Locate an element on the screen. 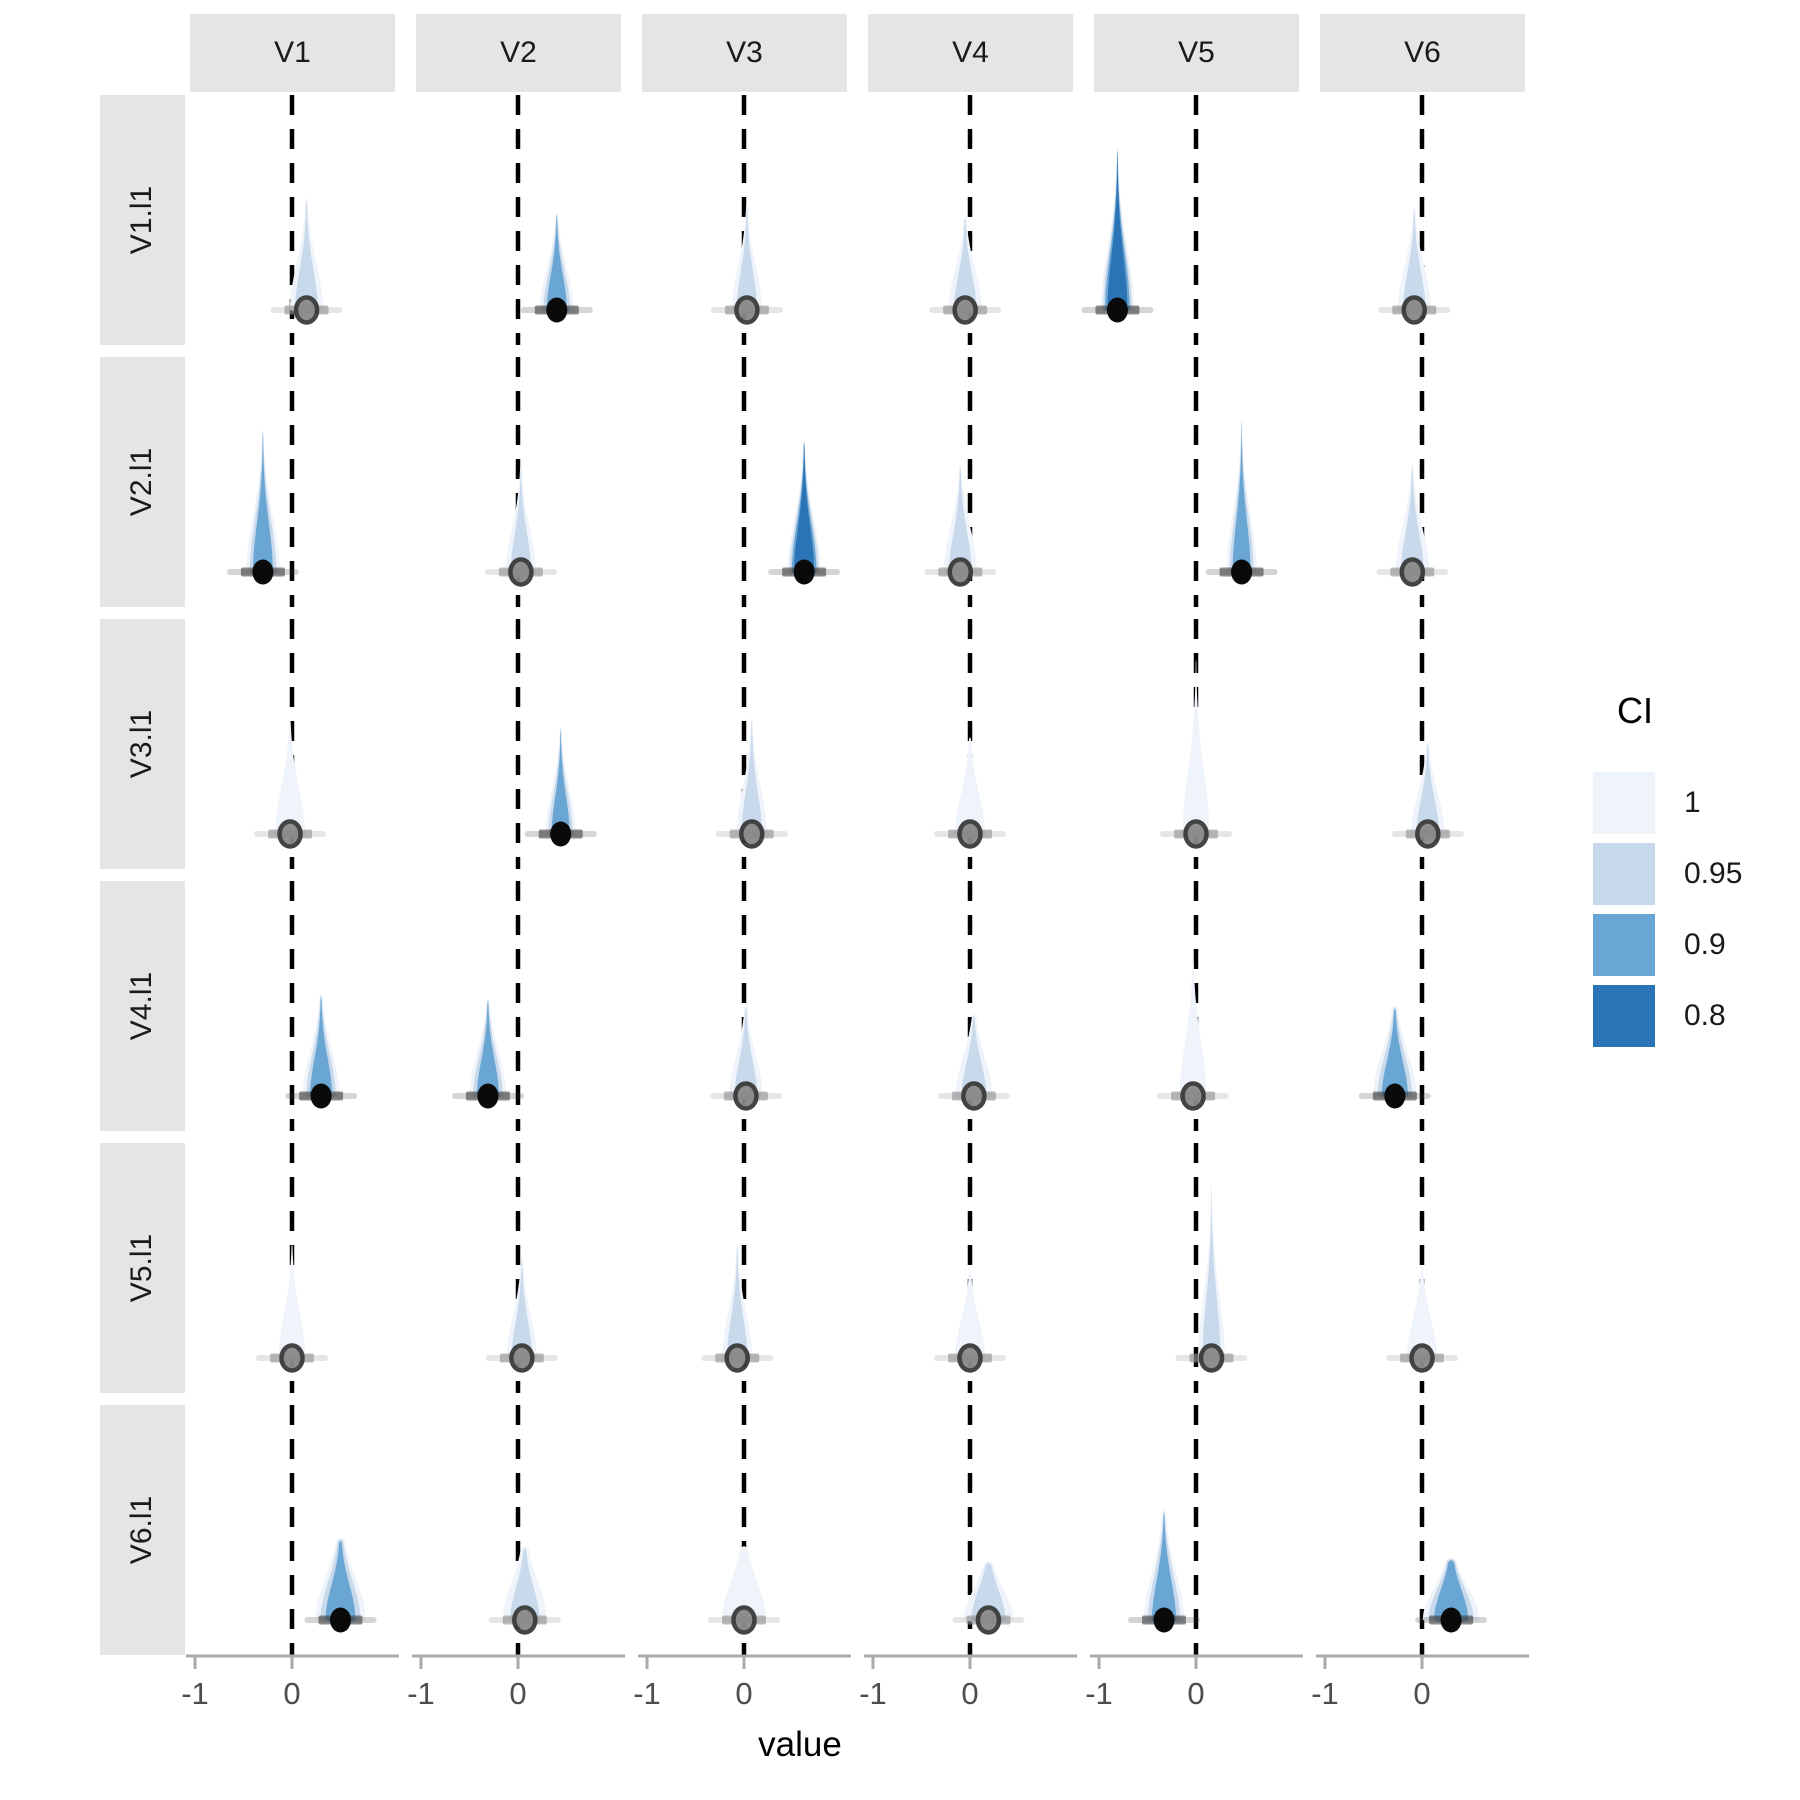 This screenshot has height=1800, width=1800. facet-row-header: V6.l1 is located at coordinates (142, 1530).